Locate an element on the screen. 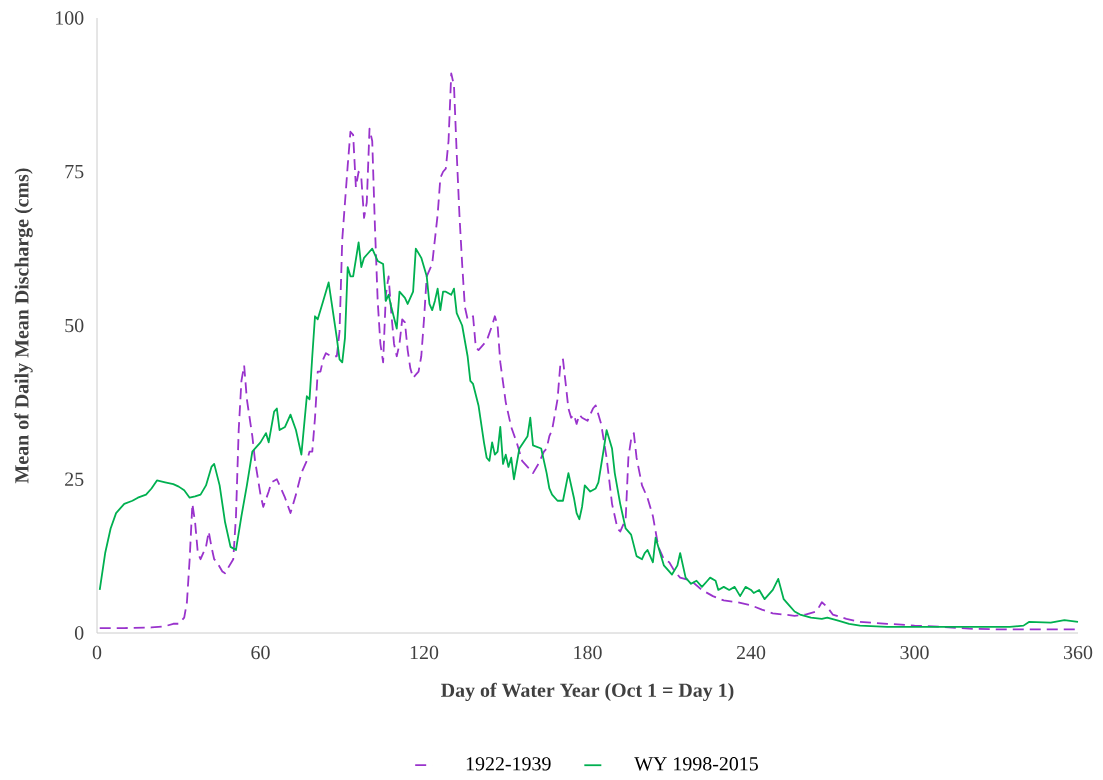 This screenshot has height=780, width=1103. x-tick-label: 0 is located at coordinates (97, 652).